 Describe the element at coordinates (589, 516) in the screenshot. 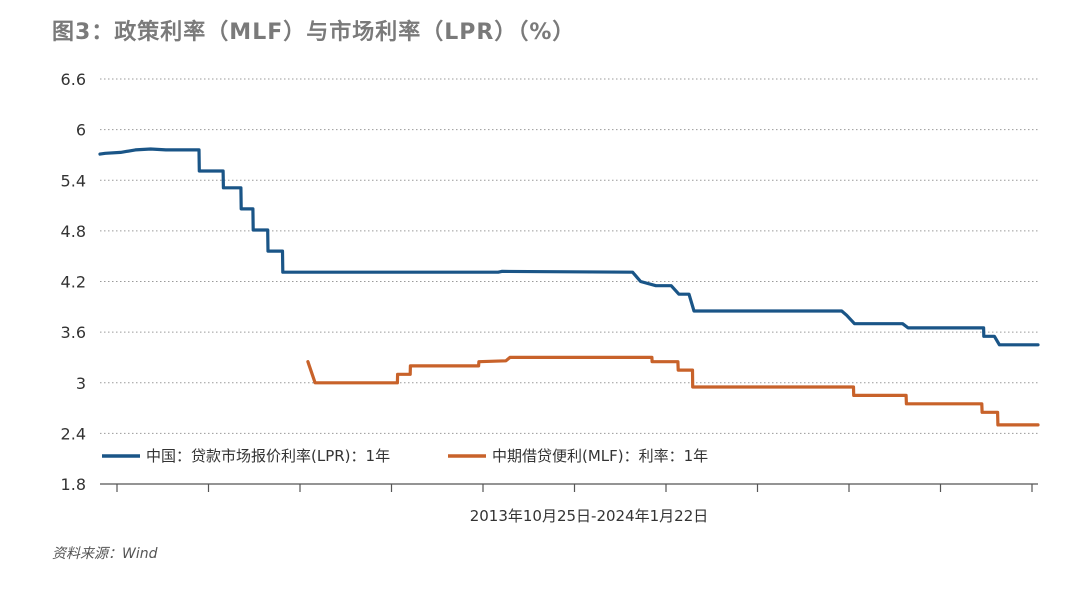

I see `x-axis-caption: 2013年10月25日-2024年1月22日` at that location.